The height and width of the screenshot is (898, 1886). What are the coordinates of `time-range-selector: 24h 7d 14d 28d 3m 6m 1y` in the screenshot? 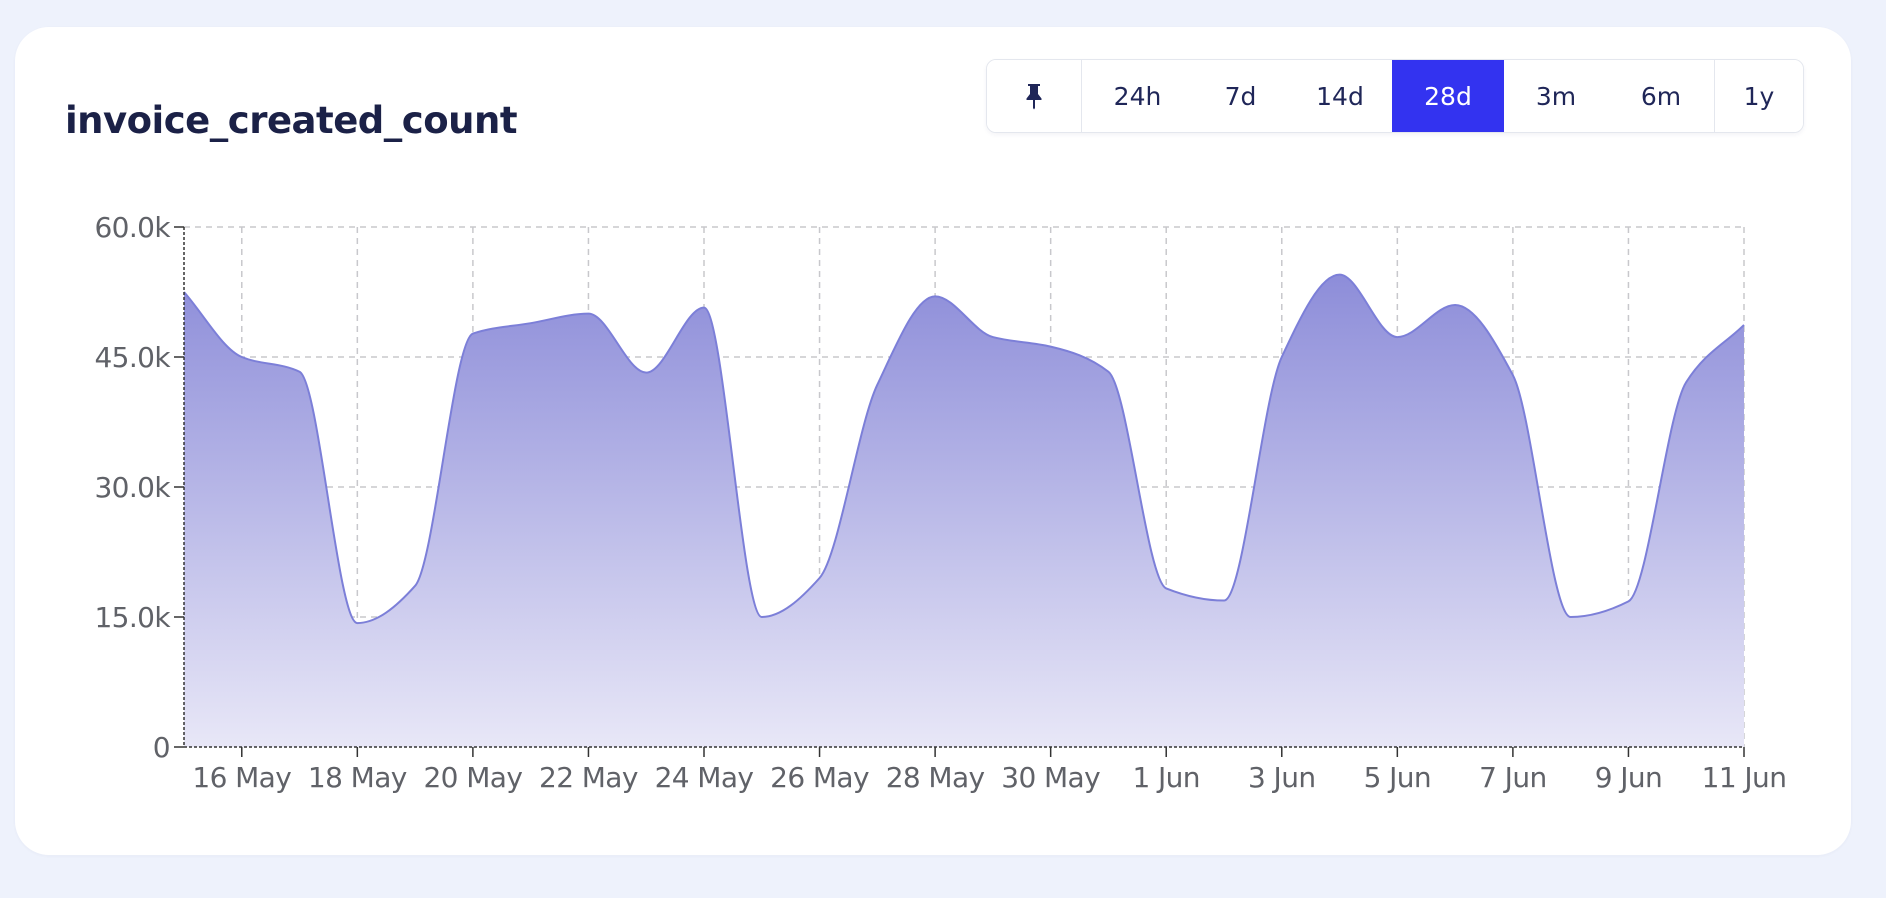 It's located at (1395, 96).